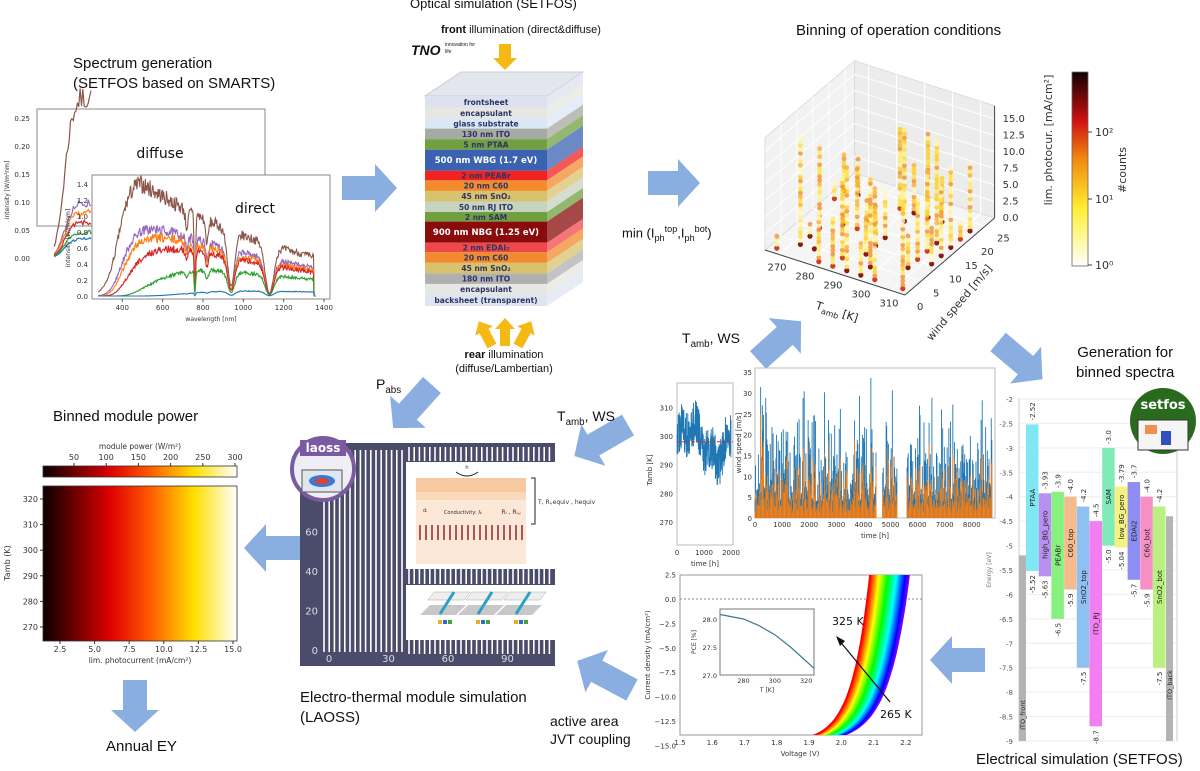 The height and width of the screenshot is (771, 1200). Describe the element at coordinates (1058, 630) in the screenshot. I see `band-bottom-value: -6.5` at that location.